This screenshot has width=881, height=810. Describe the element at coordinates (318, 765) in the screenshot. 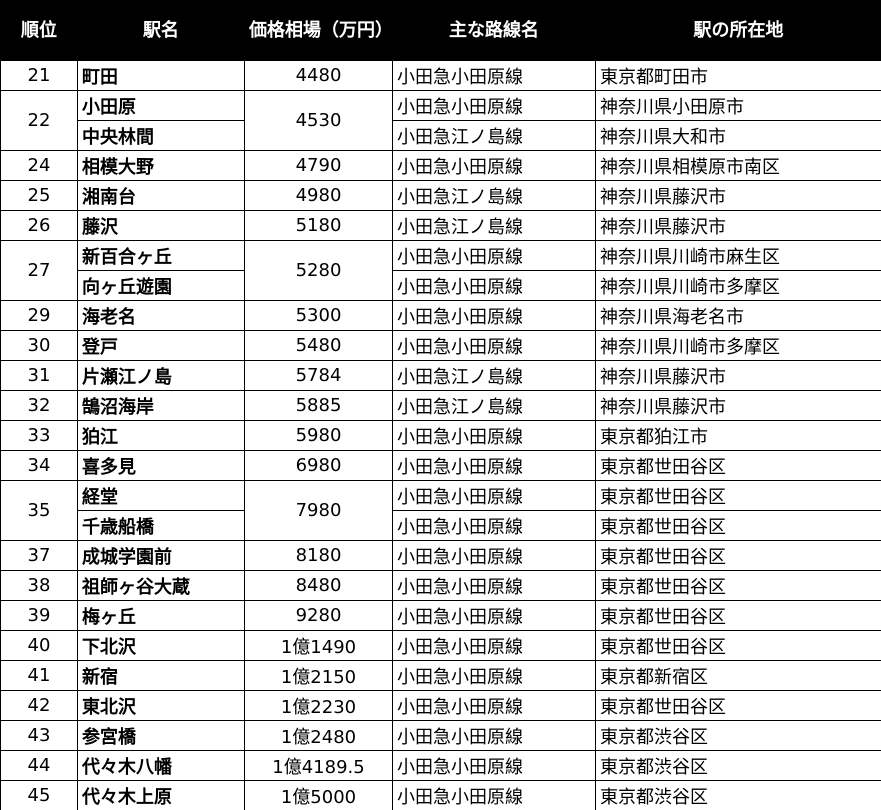

I see `price-cell: 1億4189.5` at that location.